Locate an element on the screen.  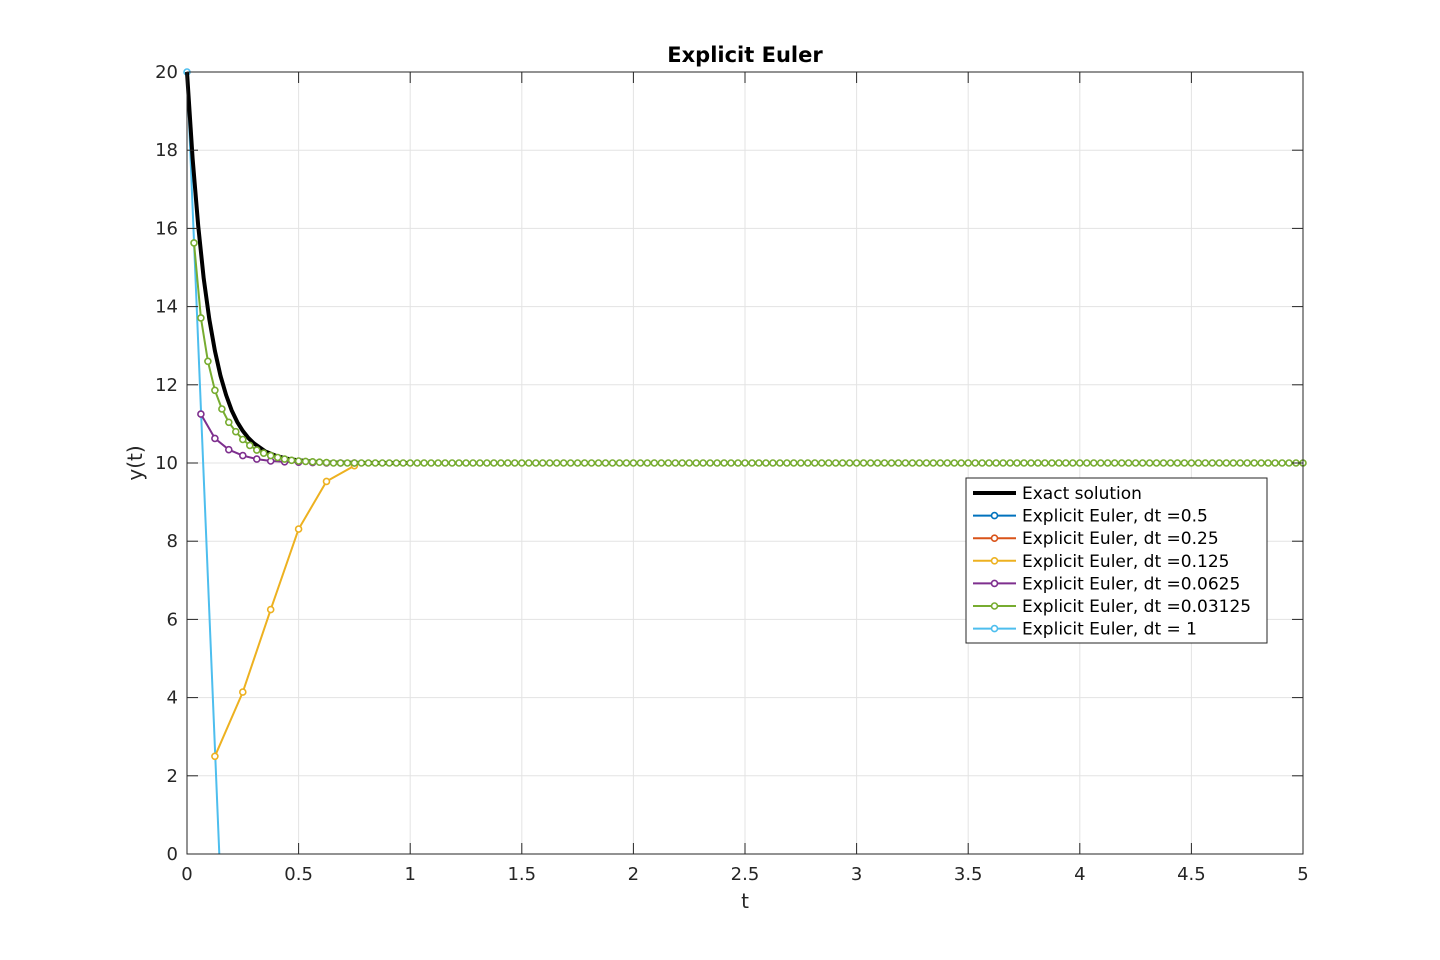
y-tick-label: 16 is located at coordinates (166, 228).